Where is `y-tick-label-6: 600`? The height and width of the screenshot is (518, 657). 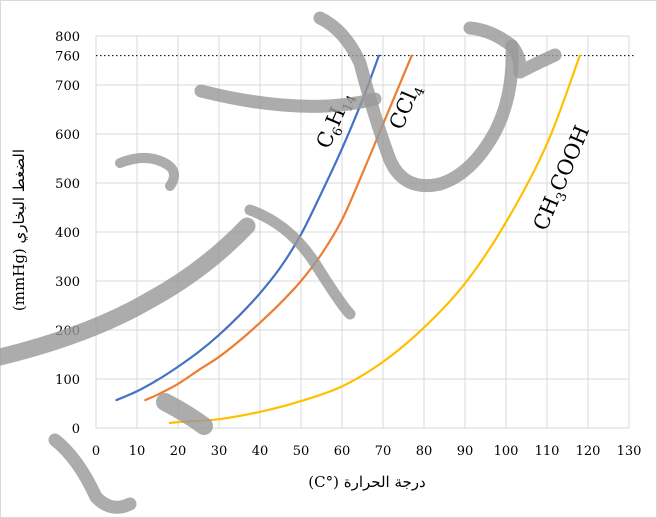 y-tick-label-6: 600 is located at coordinates (67, 135).